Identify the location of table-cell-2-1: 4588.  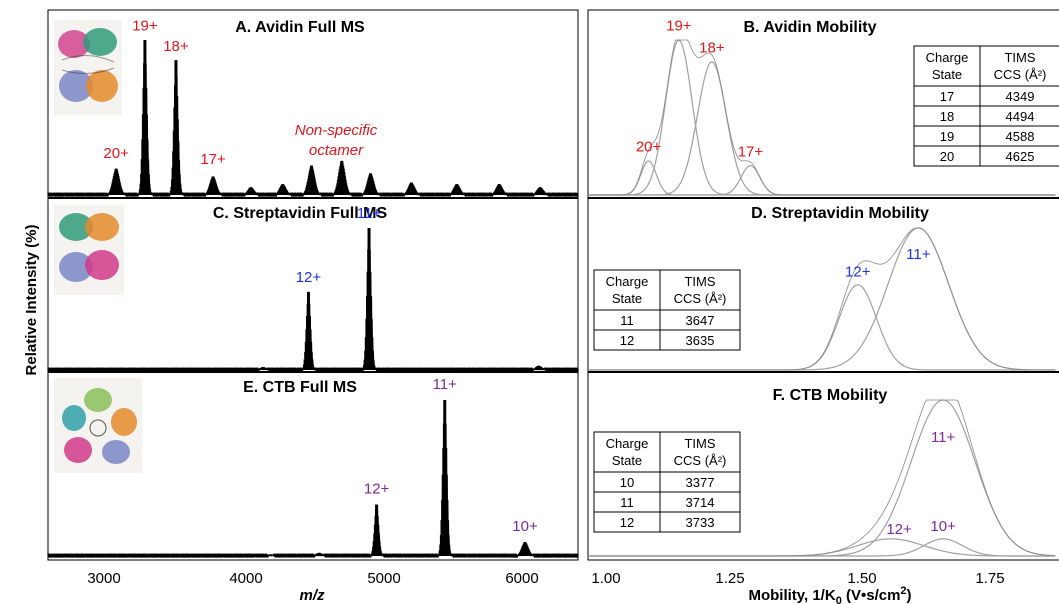
(1020, 136).